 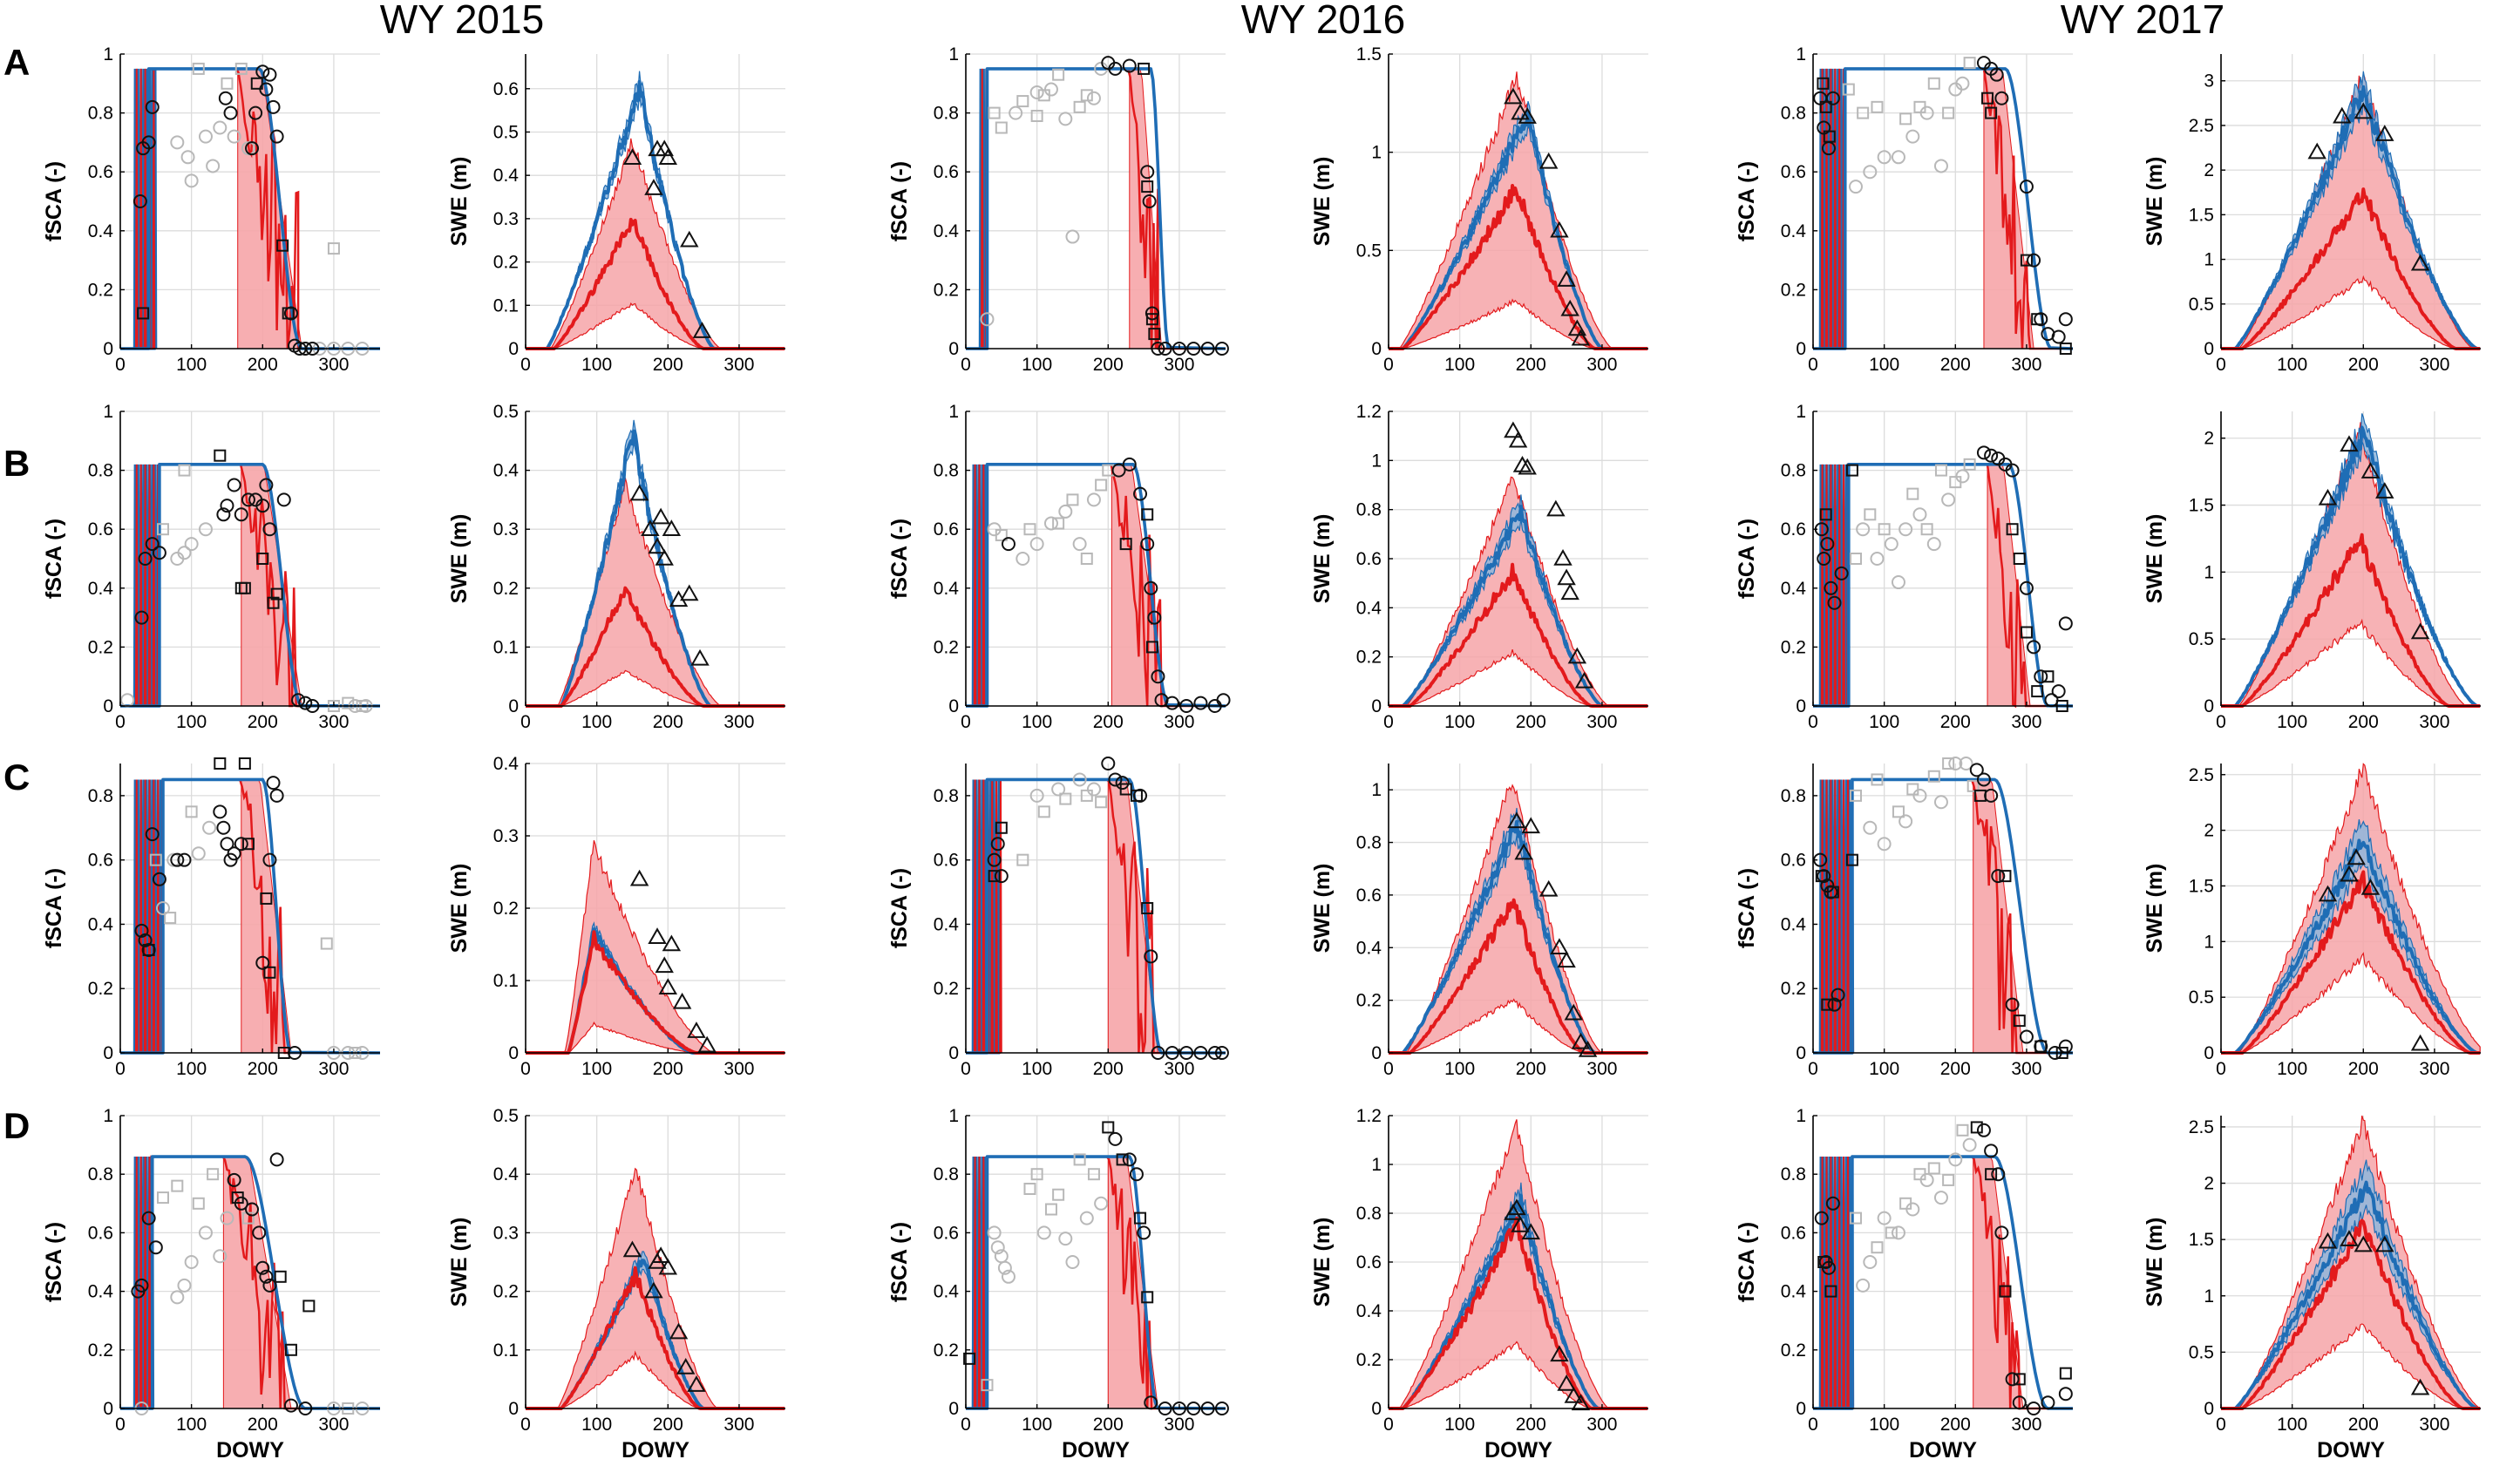 I want to click on panel-c-2015-swe: 0 100 200 300 0 0.1 0.2 0.3 0.4 SWE (m), so click(x=616, y=916).